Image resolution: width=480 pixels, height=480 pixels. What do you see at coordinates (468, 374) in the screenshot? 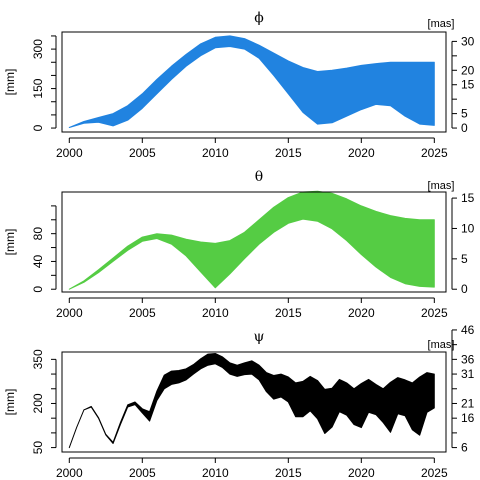
I see `right-tick-label: 31` at bounding box center [468, 374].